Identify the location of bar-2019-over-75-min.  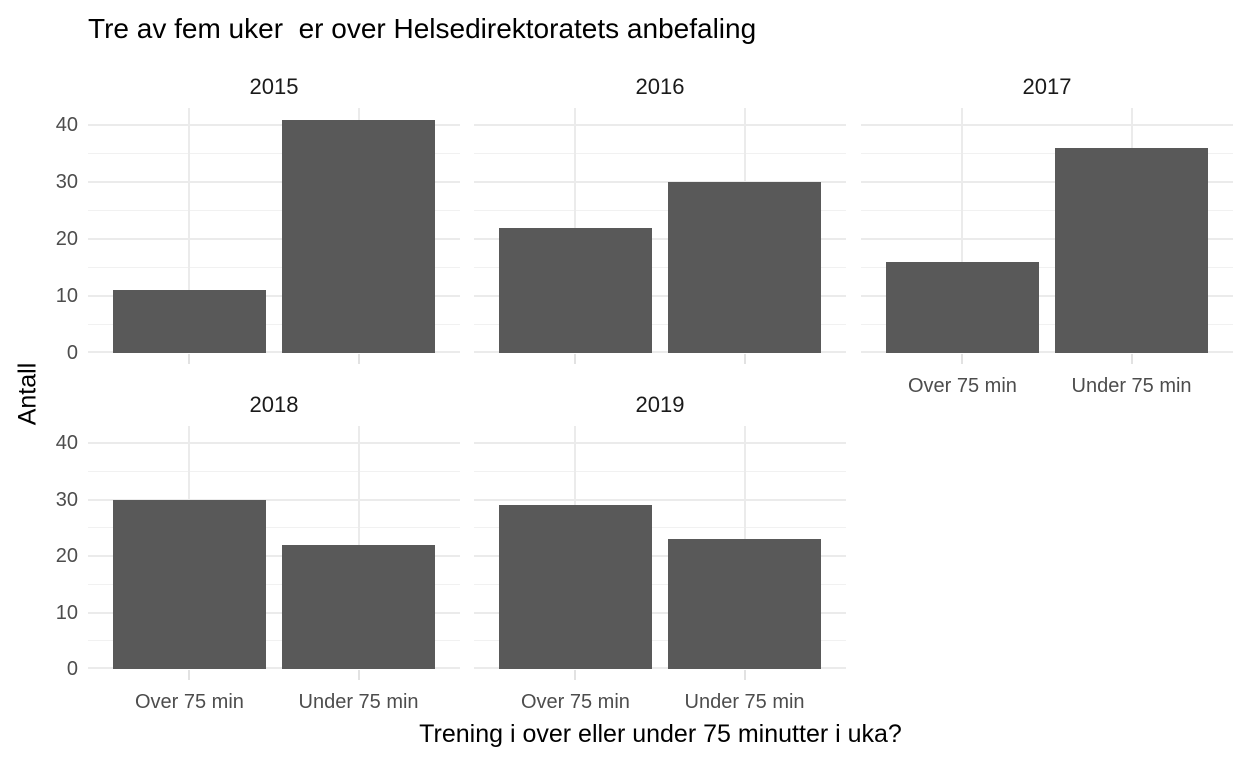
(575, 587).